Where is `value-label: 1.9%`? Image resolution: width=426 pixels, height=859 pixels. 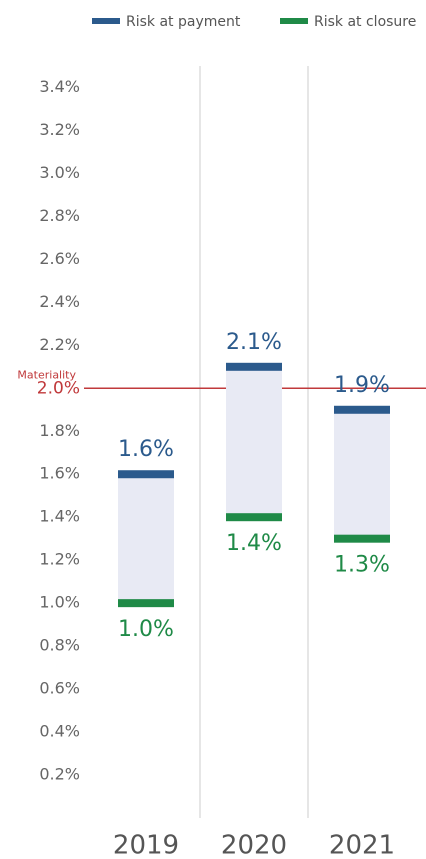 value-label: 1.9% is located at coordinates (362, 385).